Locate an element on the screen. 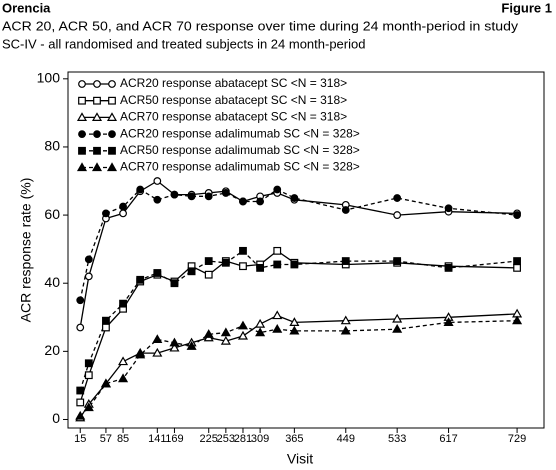  x-axis-label: Visit is located at coordinates (300, 459).